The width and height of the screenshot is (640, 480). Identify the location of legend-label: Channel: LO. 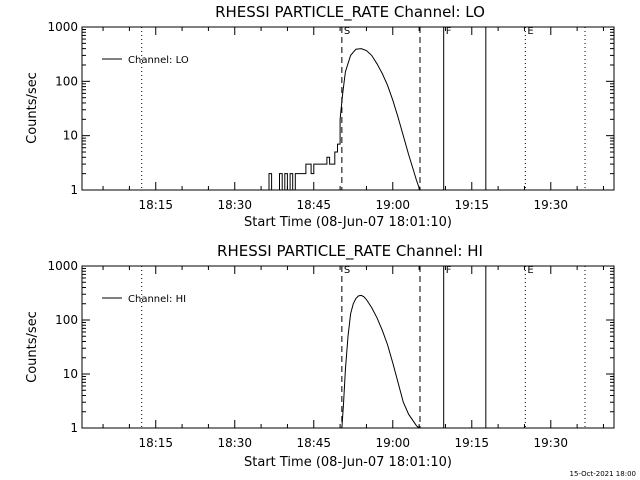
(158, 60).